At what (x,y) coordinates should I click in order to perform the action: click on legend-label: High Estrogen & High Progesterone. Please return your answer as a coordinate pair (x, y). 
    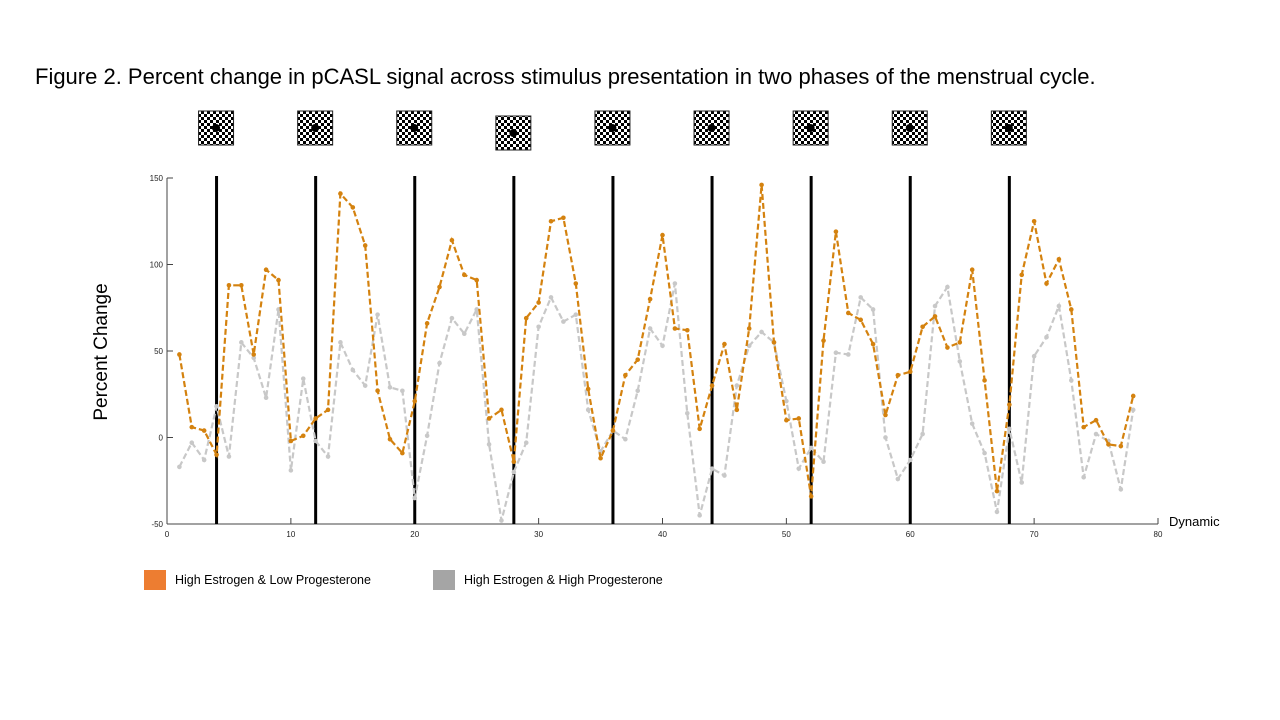
    Looking at the image, I should click on (563, 580).